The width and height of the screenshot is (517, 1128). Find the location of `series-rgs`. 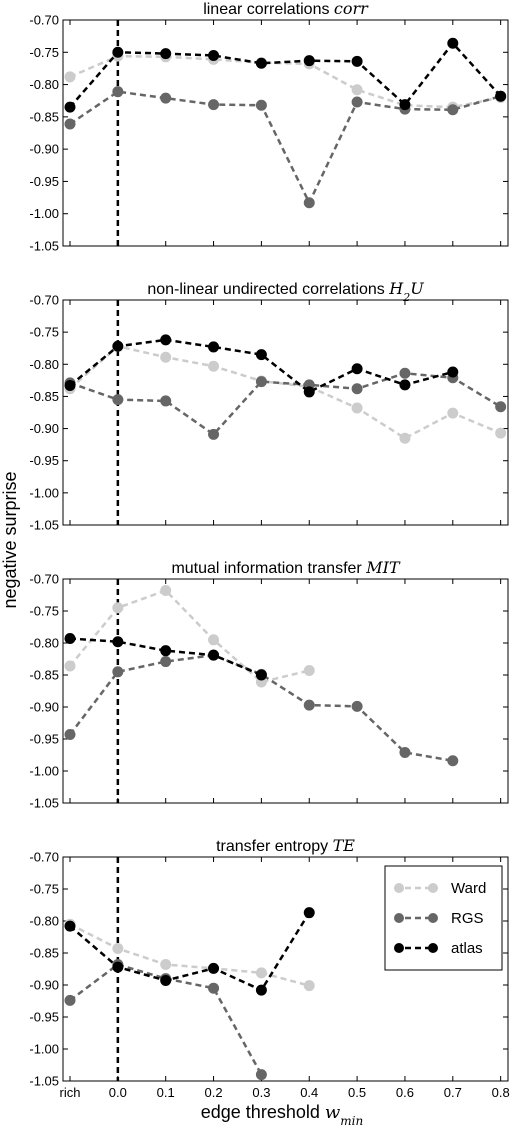

series-rgs is located at coordinates (285, 147).